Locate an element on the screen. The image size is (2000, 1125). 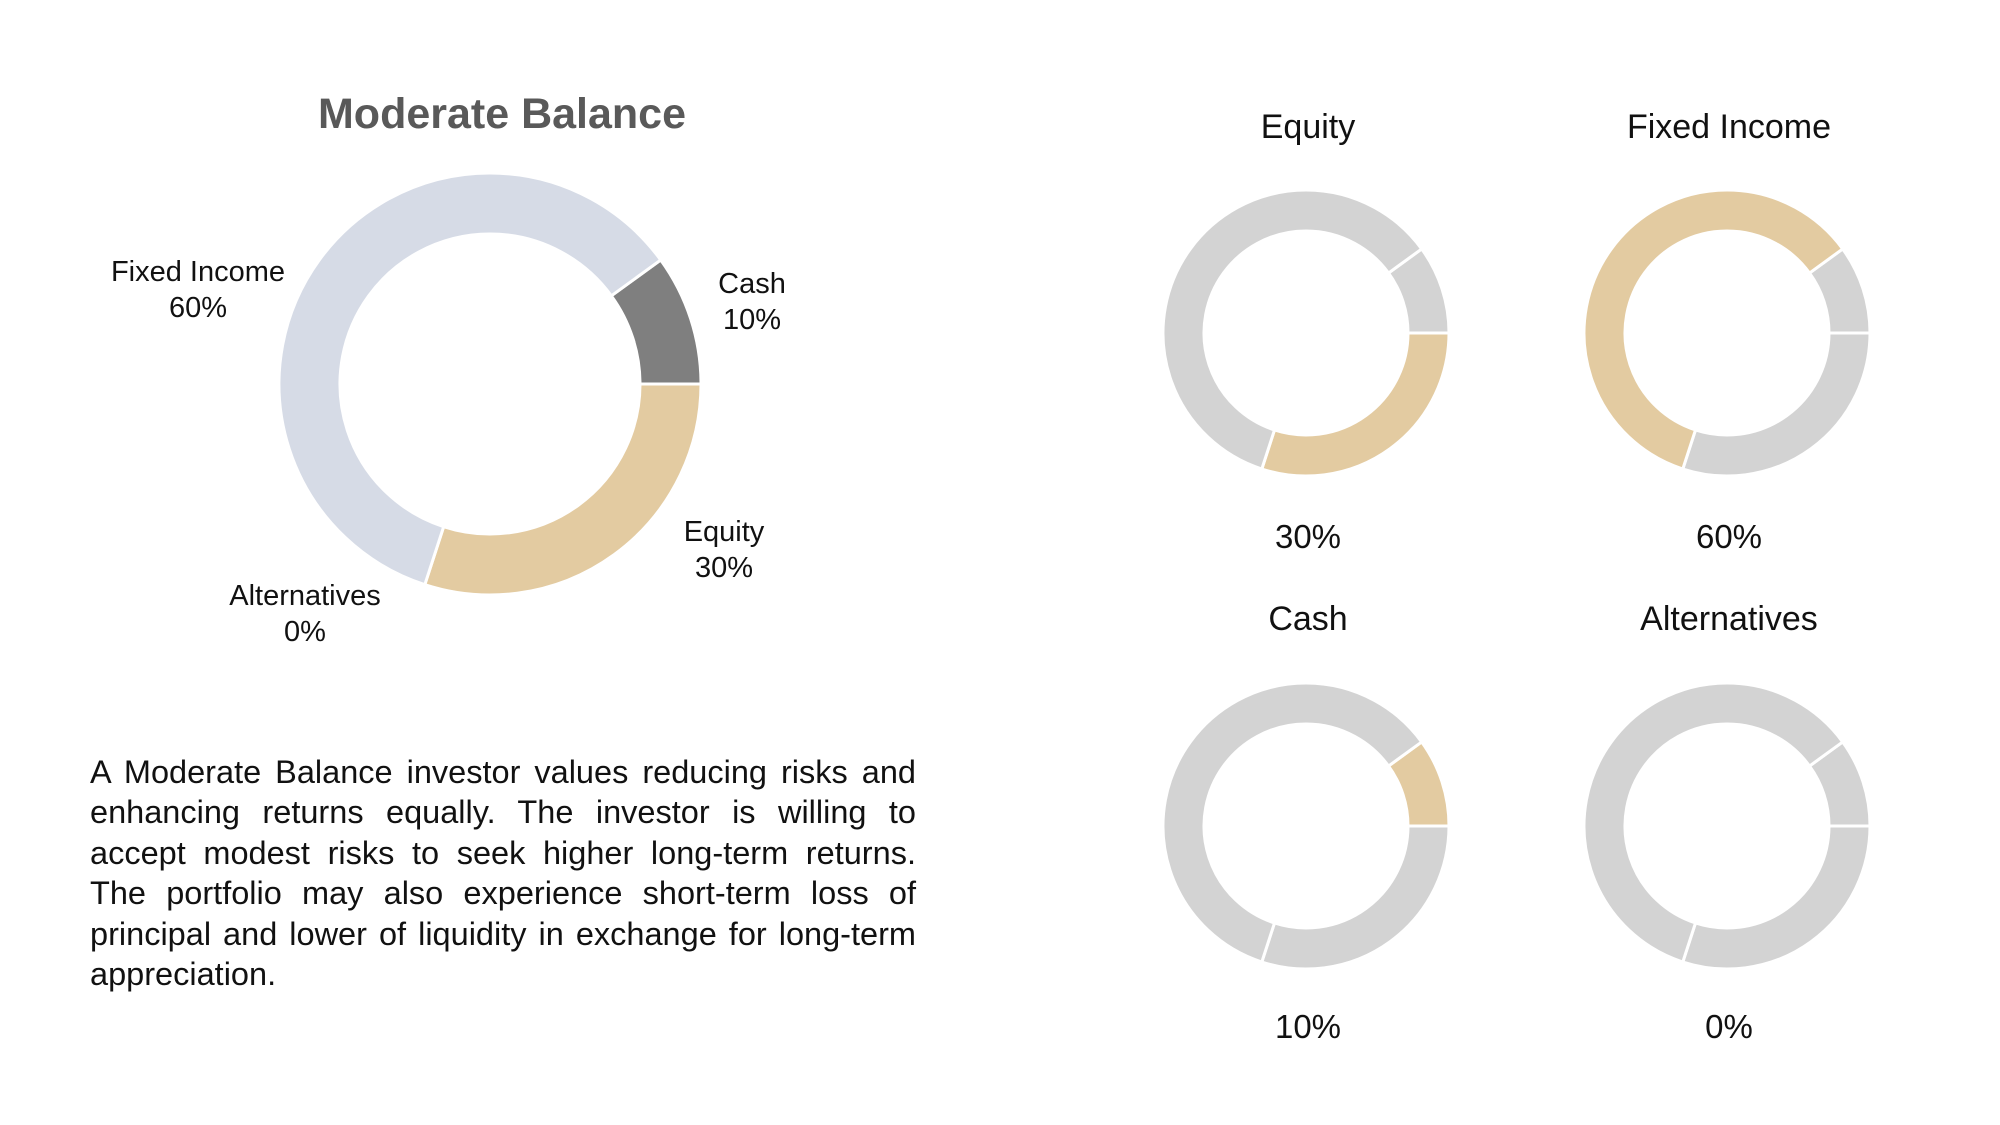
mini-value-equity: 30% is located at coordinates (1308, 536).